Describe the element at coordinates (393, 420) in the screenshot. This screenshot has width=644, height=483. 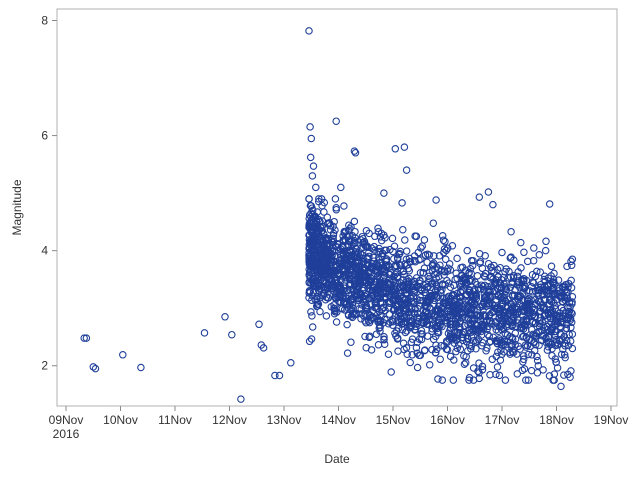
I see `x-tick-label: 15Nov` at that location.